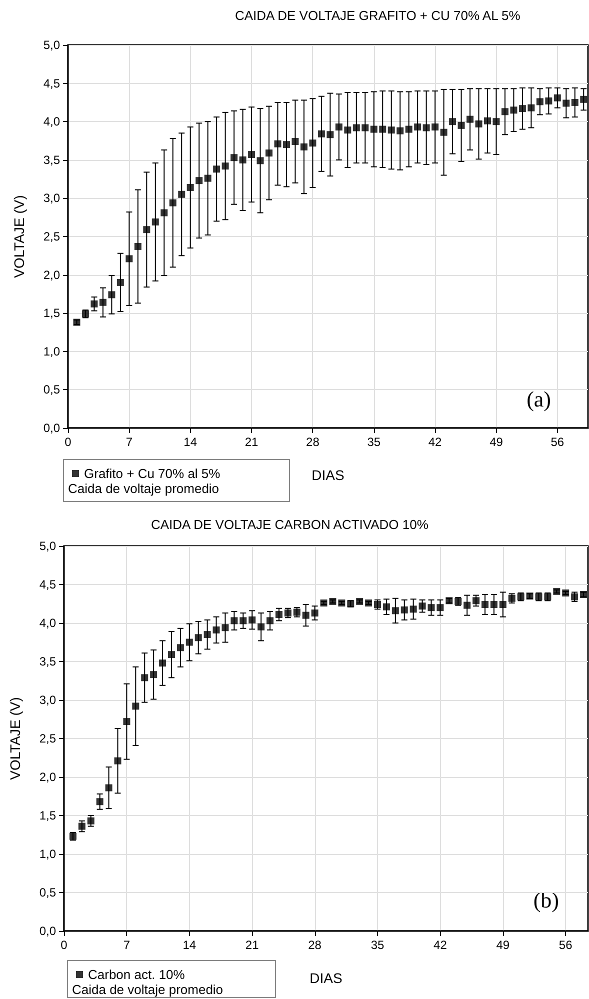 The image size is (589, 999). Describe the element at coordinates (47, 546) in the screenshot. I see `y-tick-label: 5,0` at that location.